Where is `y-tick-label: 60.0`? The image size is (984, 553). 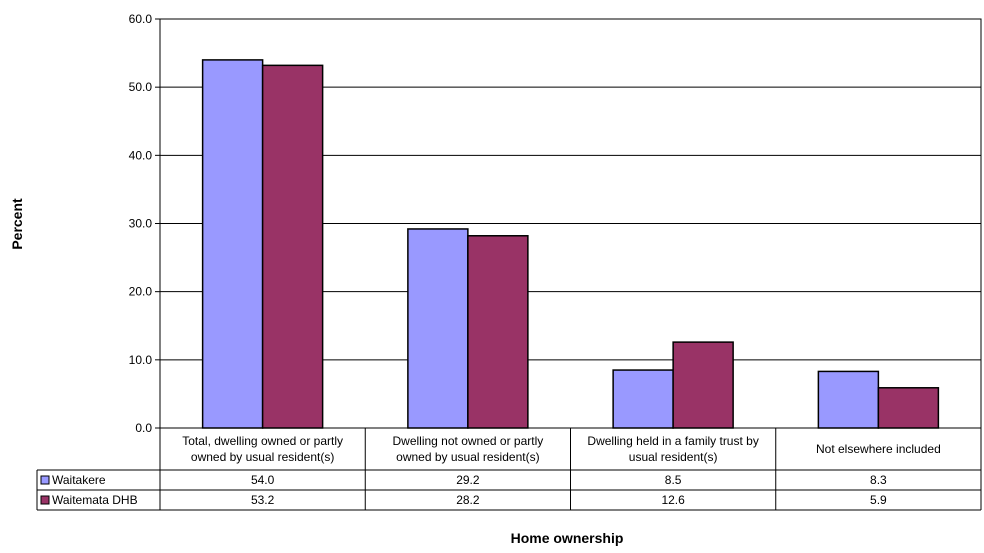 y-tick-label: 60.0 is located at coordinates (141, 19).